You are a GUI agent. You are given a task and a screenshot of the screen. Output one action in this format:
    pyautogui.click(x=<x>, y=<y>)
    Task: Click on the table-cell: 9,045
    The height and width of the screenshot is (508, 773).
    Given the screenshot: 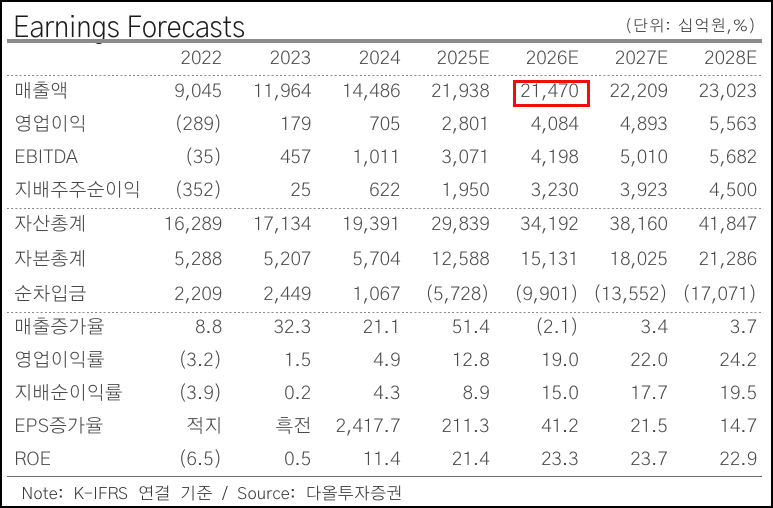 What is the action you would take?
    pyautogui.click(x=198, y=91)
    